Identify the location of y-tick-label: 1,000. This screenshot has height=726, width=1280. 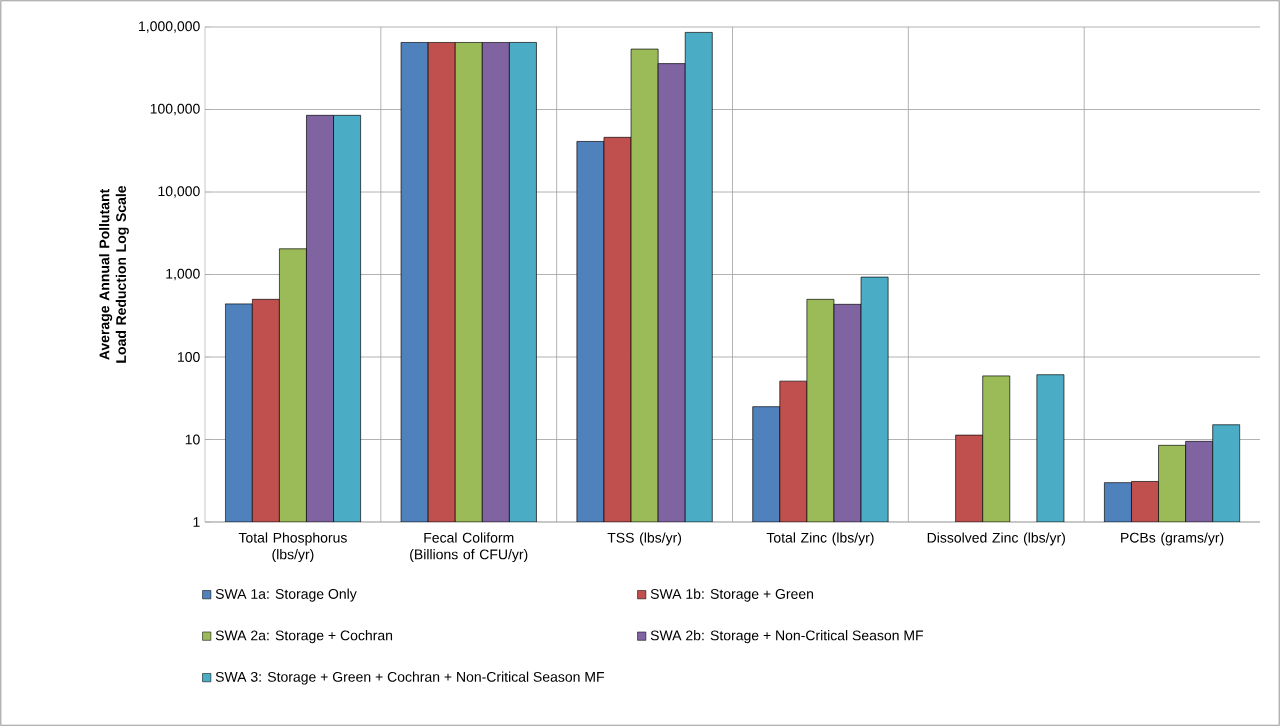
(183, 274).